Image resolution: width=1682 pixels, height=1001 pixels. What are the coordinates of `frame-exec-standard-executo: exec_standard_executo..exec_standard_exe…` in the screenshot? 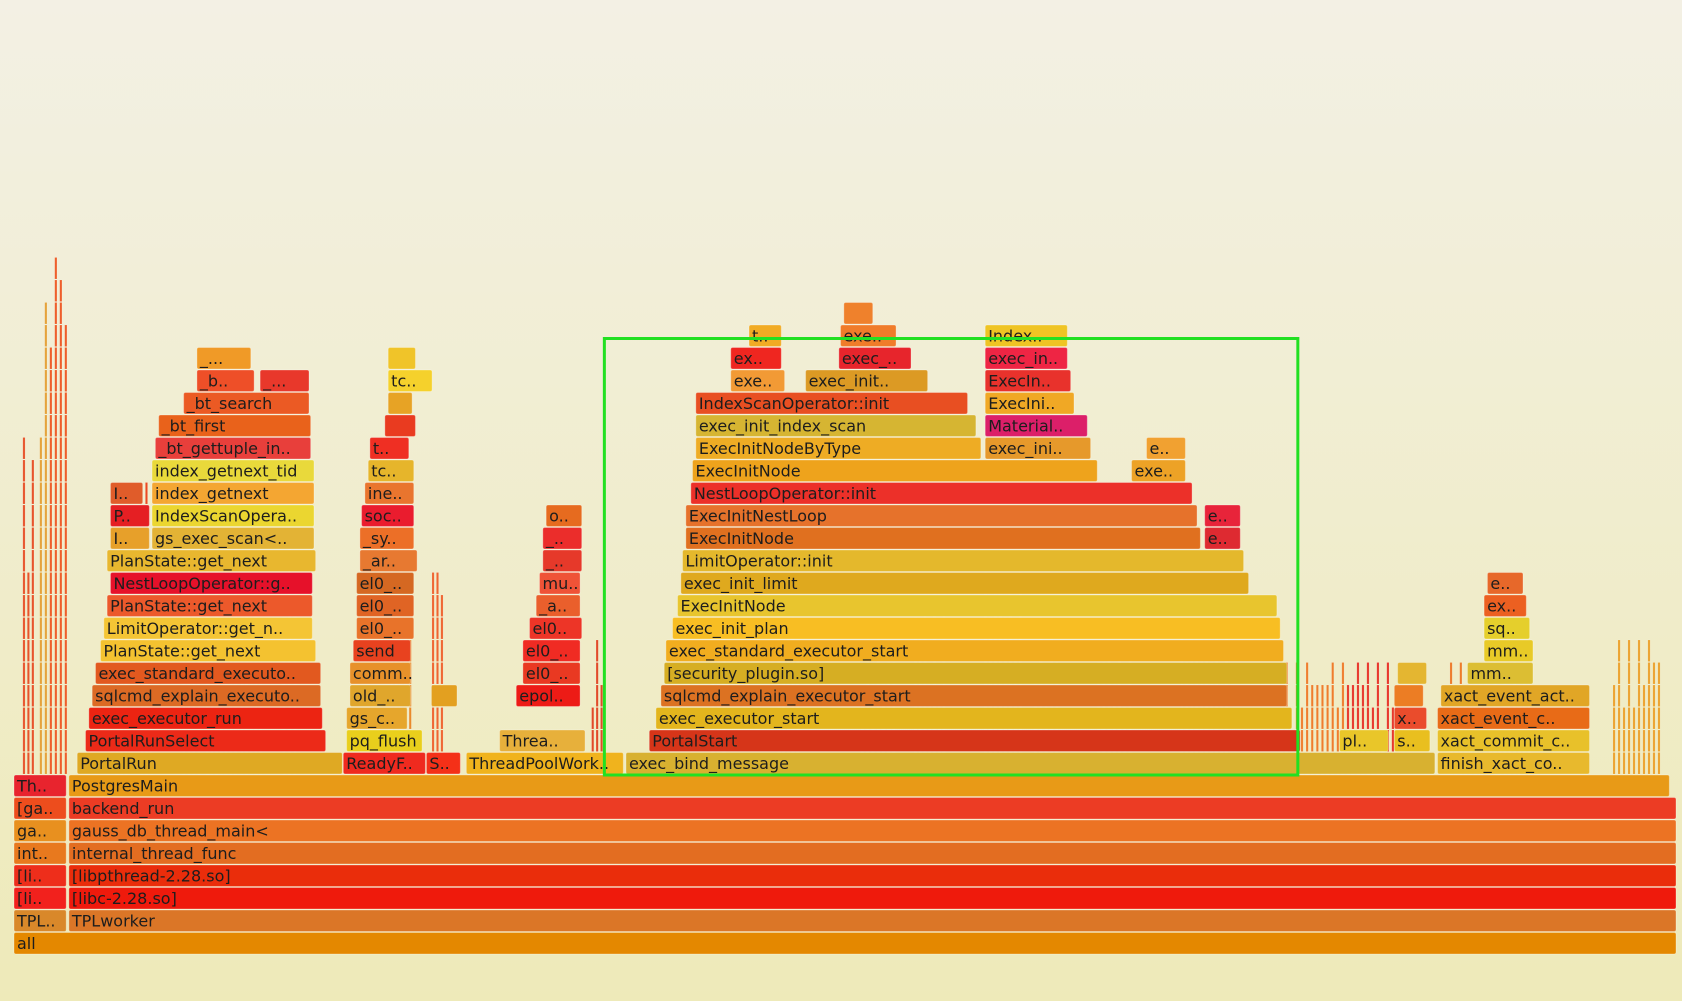 It's located at (208, 673).